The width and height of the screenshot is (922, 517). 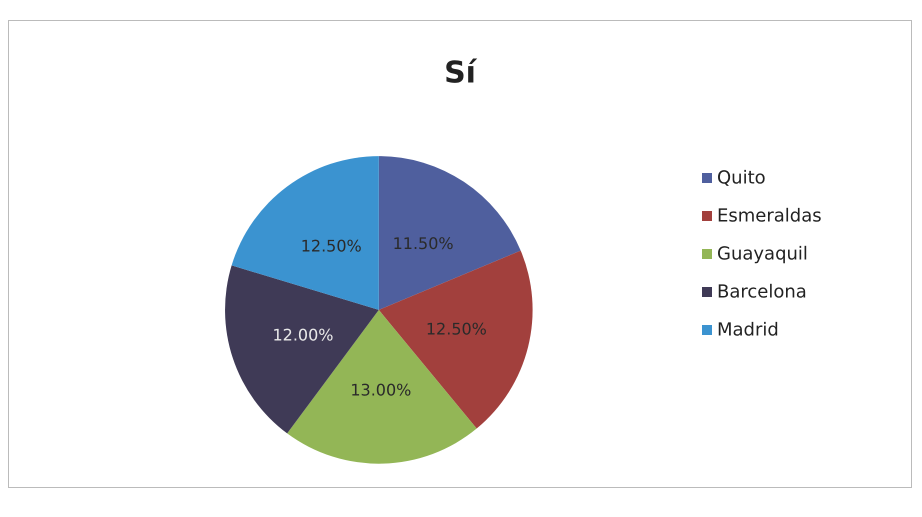 What do you see at coordinates (762, 254) in the screenshot?
I see `legend-label: Guayaquil` at bounding box center [762, 254].